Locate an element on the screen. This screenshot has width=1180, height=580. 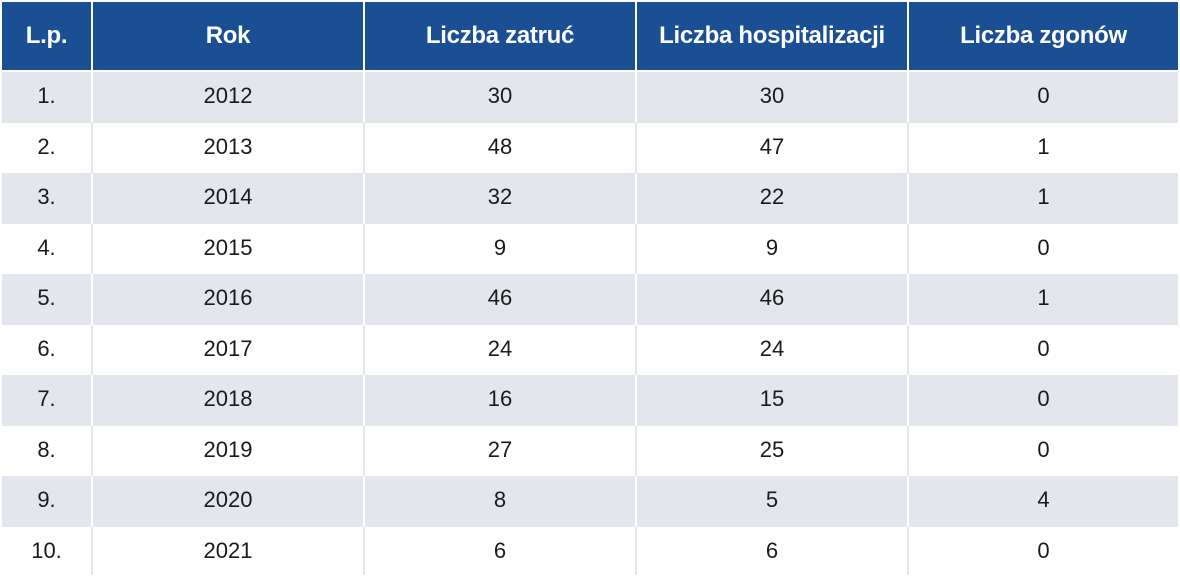
cell-lp: 7. is located at coordinates (47, 399).